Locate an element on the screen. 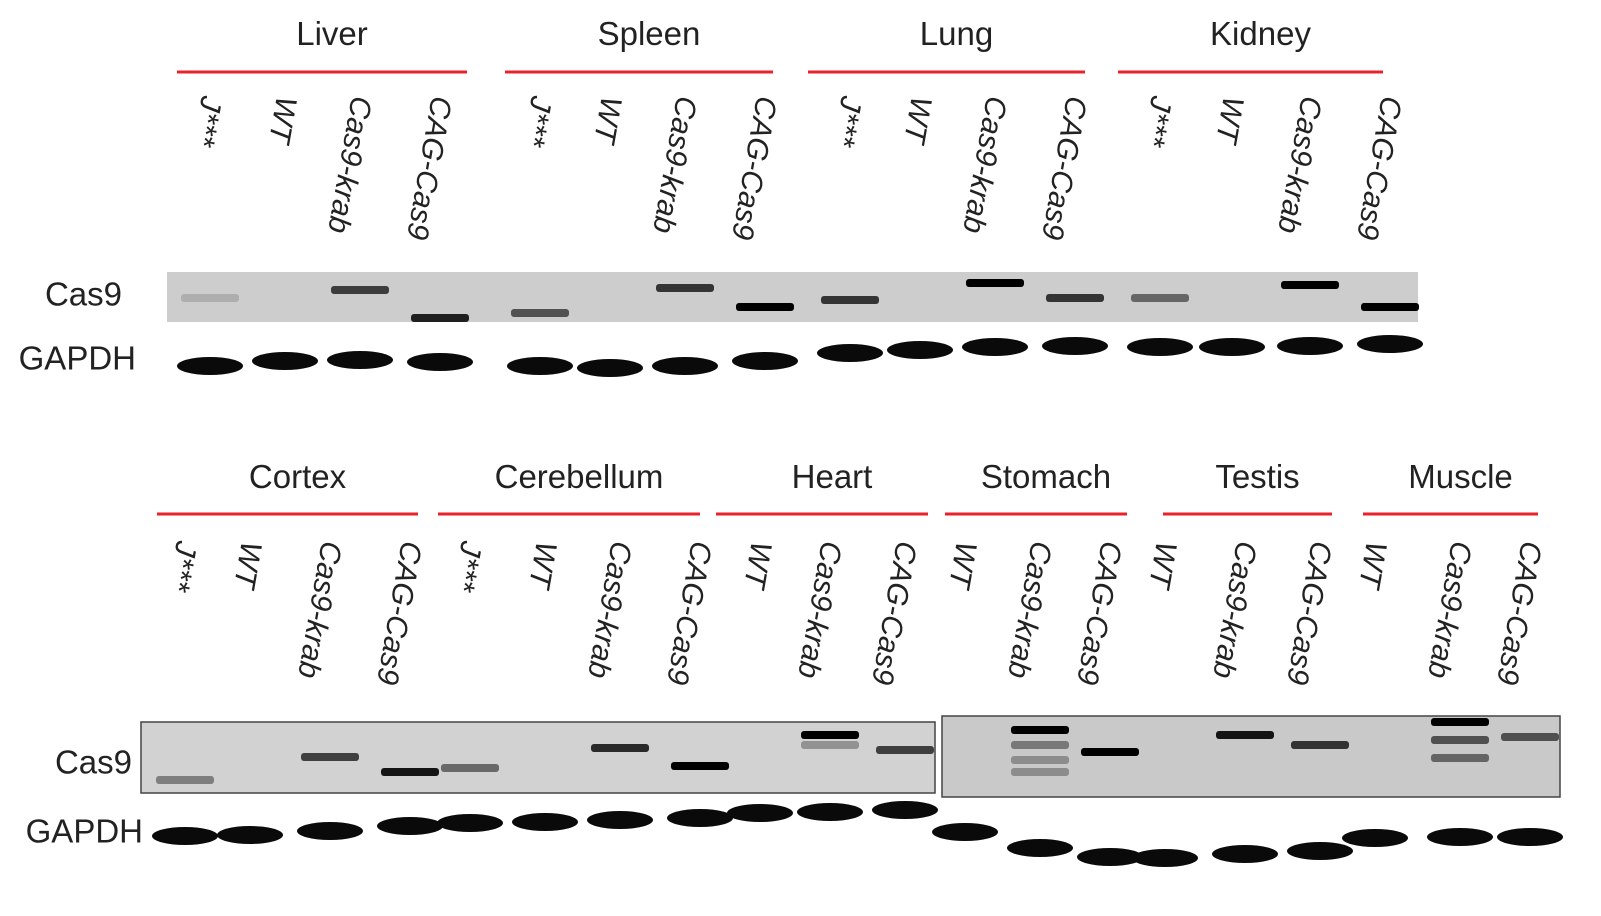 The width and height of the screenshot is (1601, 916). tissue-label: Muscle is located at coordinates (1460, 476).